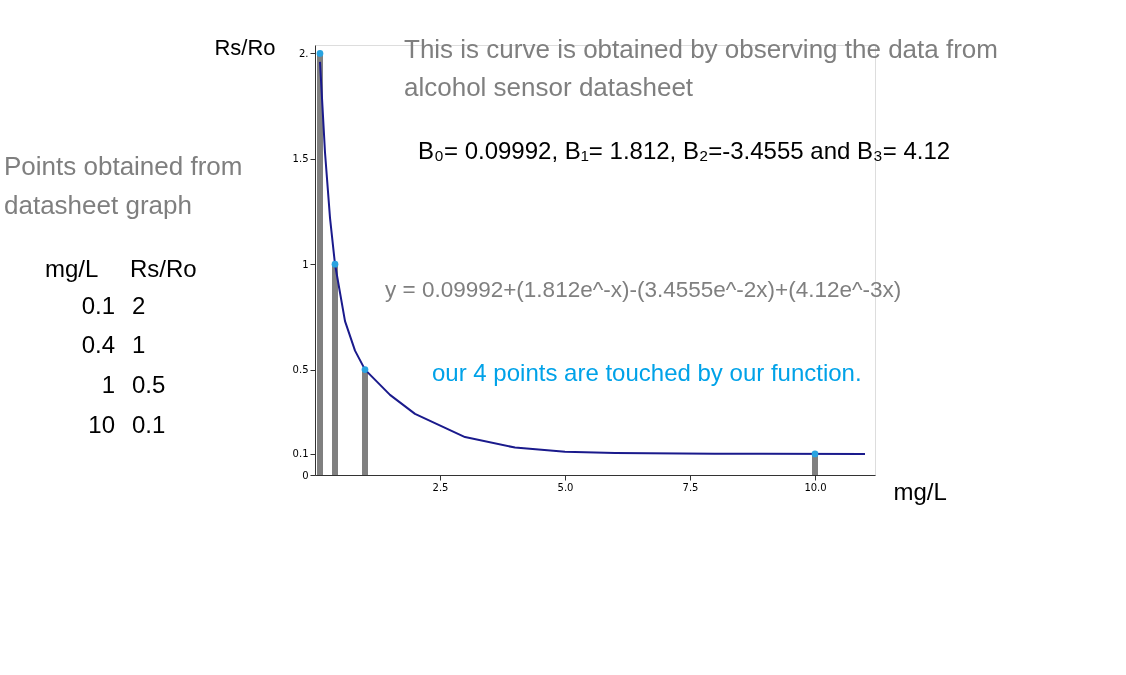  What do you see at coordinates (647, 372) in the screenshot?
I see `annotation: our 4 points are touched by our function.` at bounding box center [647, 372].